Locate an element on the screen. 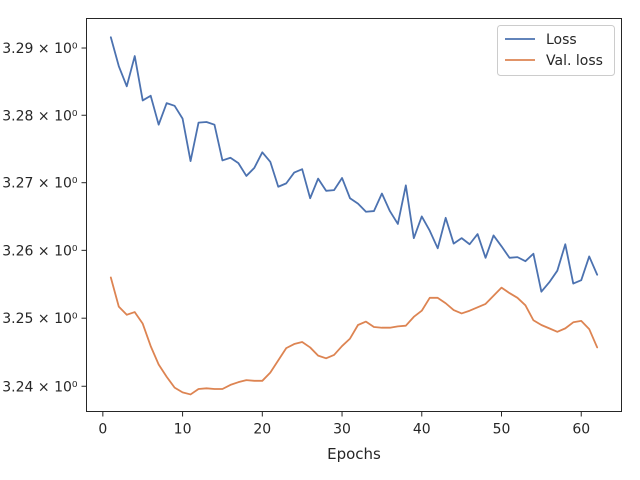  x-axis: 0 10 20 30 40 50 60 is located at coordinates (344, 424).